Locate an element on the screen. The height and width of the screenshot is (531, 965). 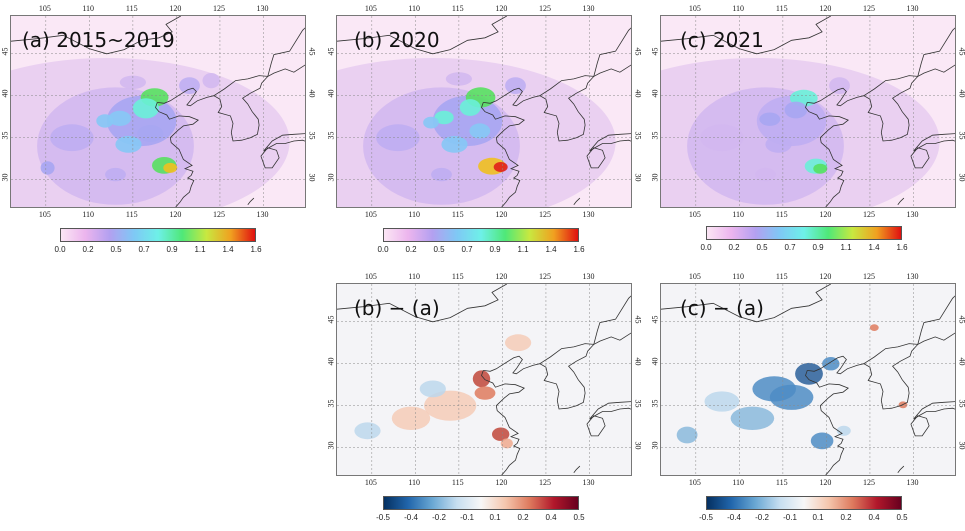
map-b-minus-a-svg is located at coordinates (484, 379).